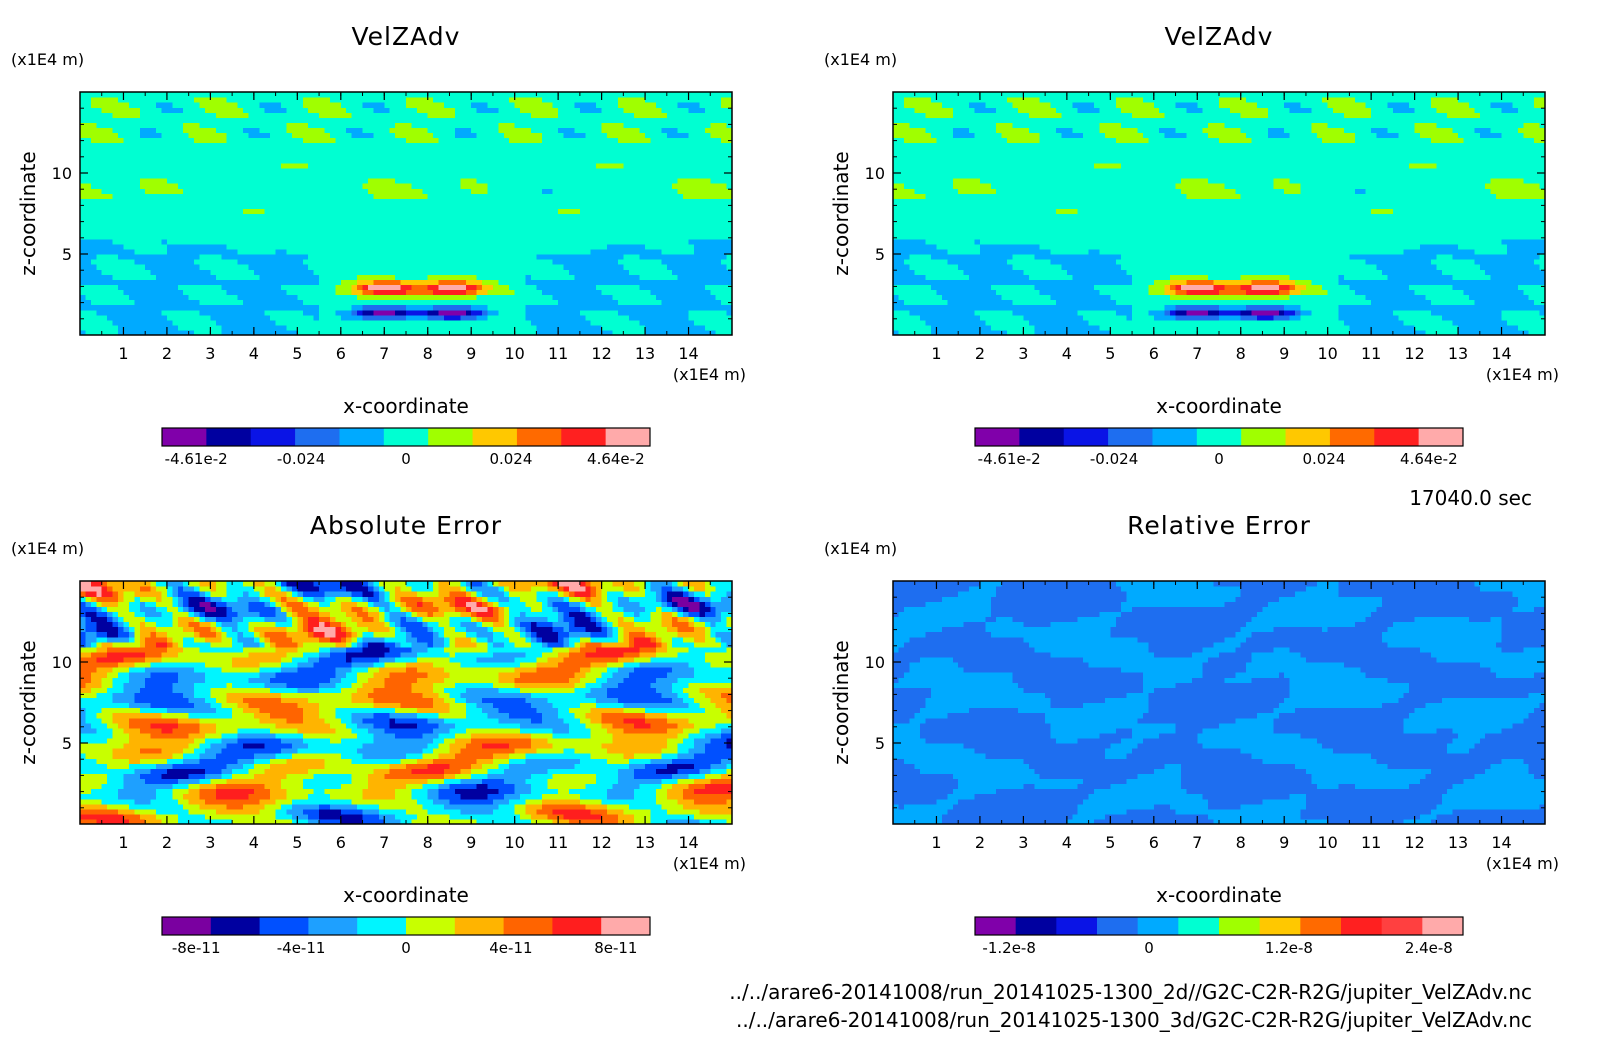 The image size is (1604, 1054). I want to click on colorbar-tick-label: 1.2e-8, so click(1289, 948).